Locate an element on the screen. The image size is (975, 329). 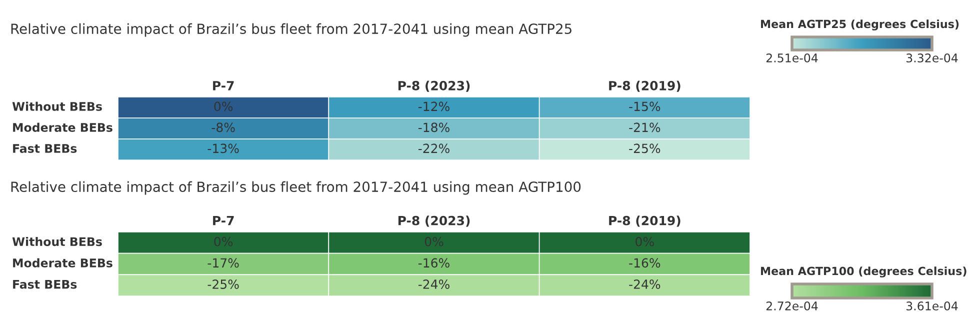
color-bar-title: Mean AGTP25 (degrees Celsius) is located at coordinates (860, 25).